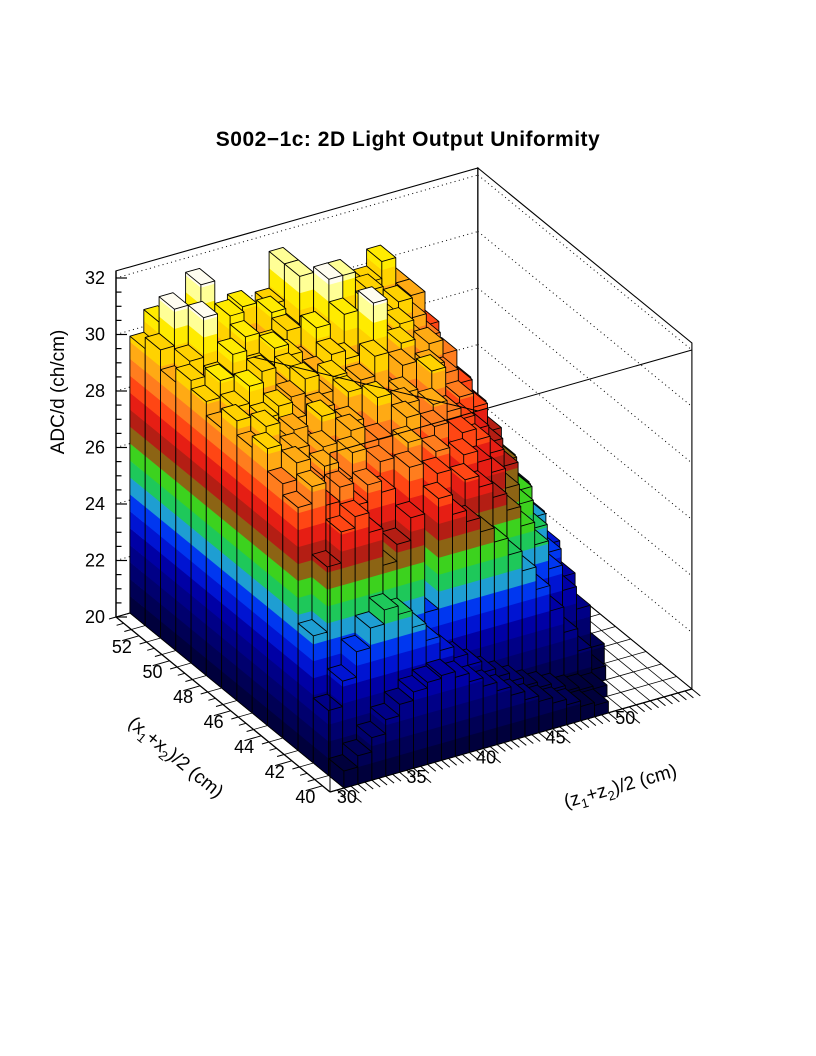  Describe the element at coordinates (183, 697) in the screenshot. I see `svg-text: 48` at that location.